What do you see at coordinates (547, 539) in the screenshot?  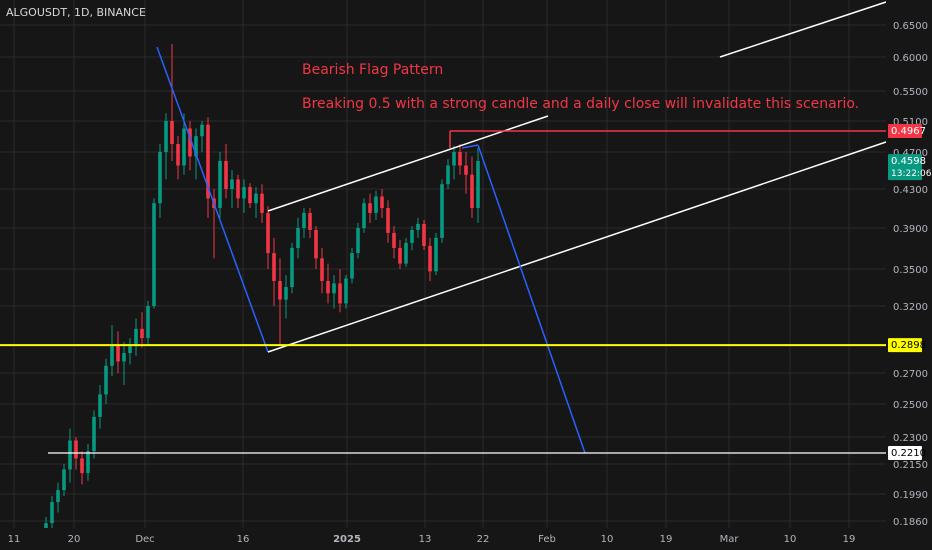 I see `time-tick-label: Feb` at bounding box center [547, 539].